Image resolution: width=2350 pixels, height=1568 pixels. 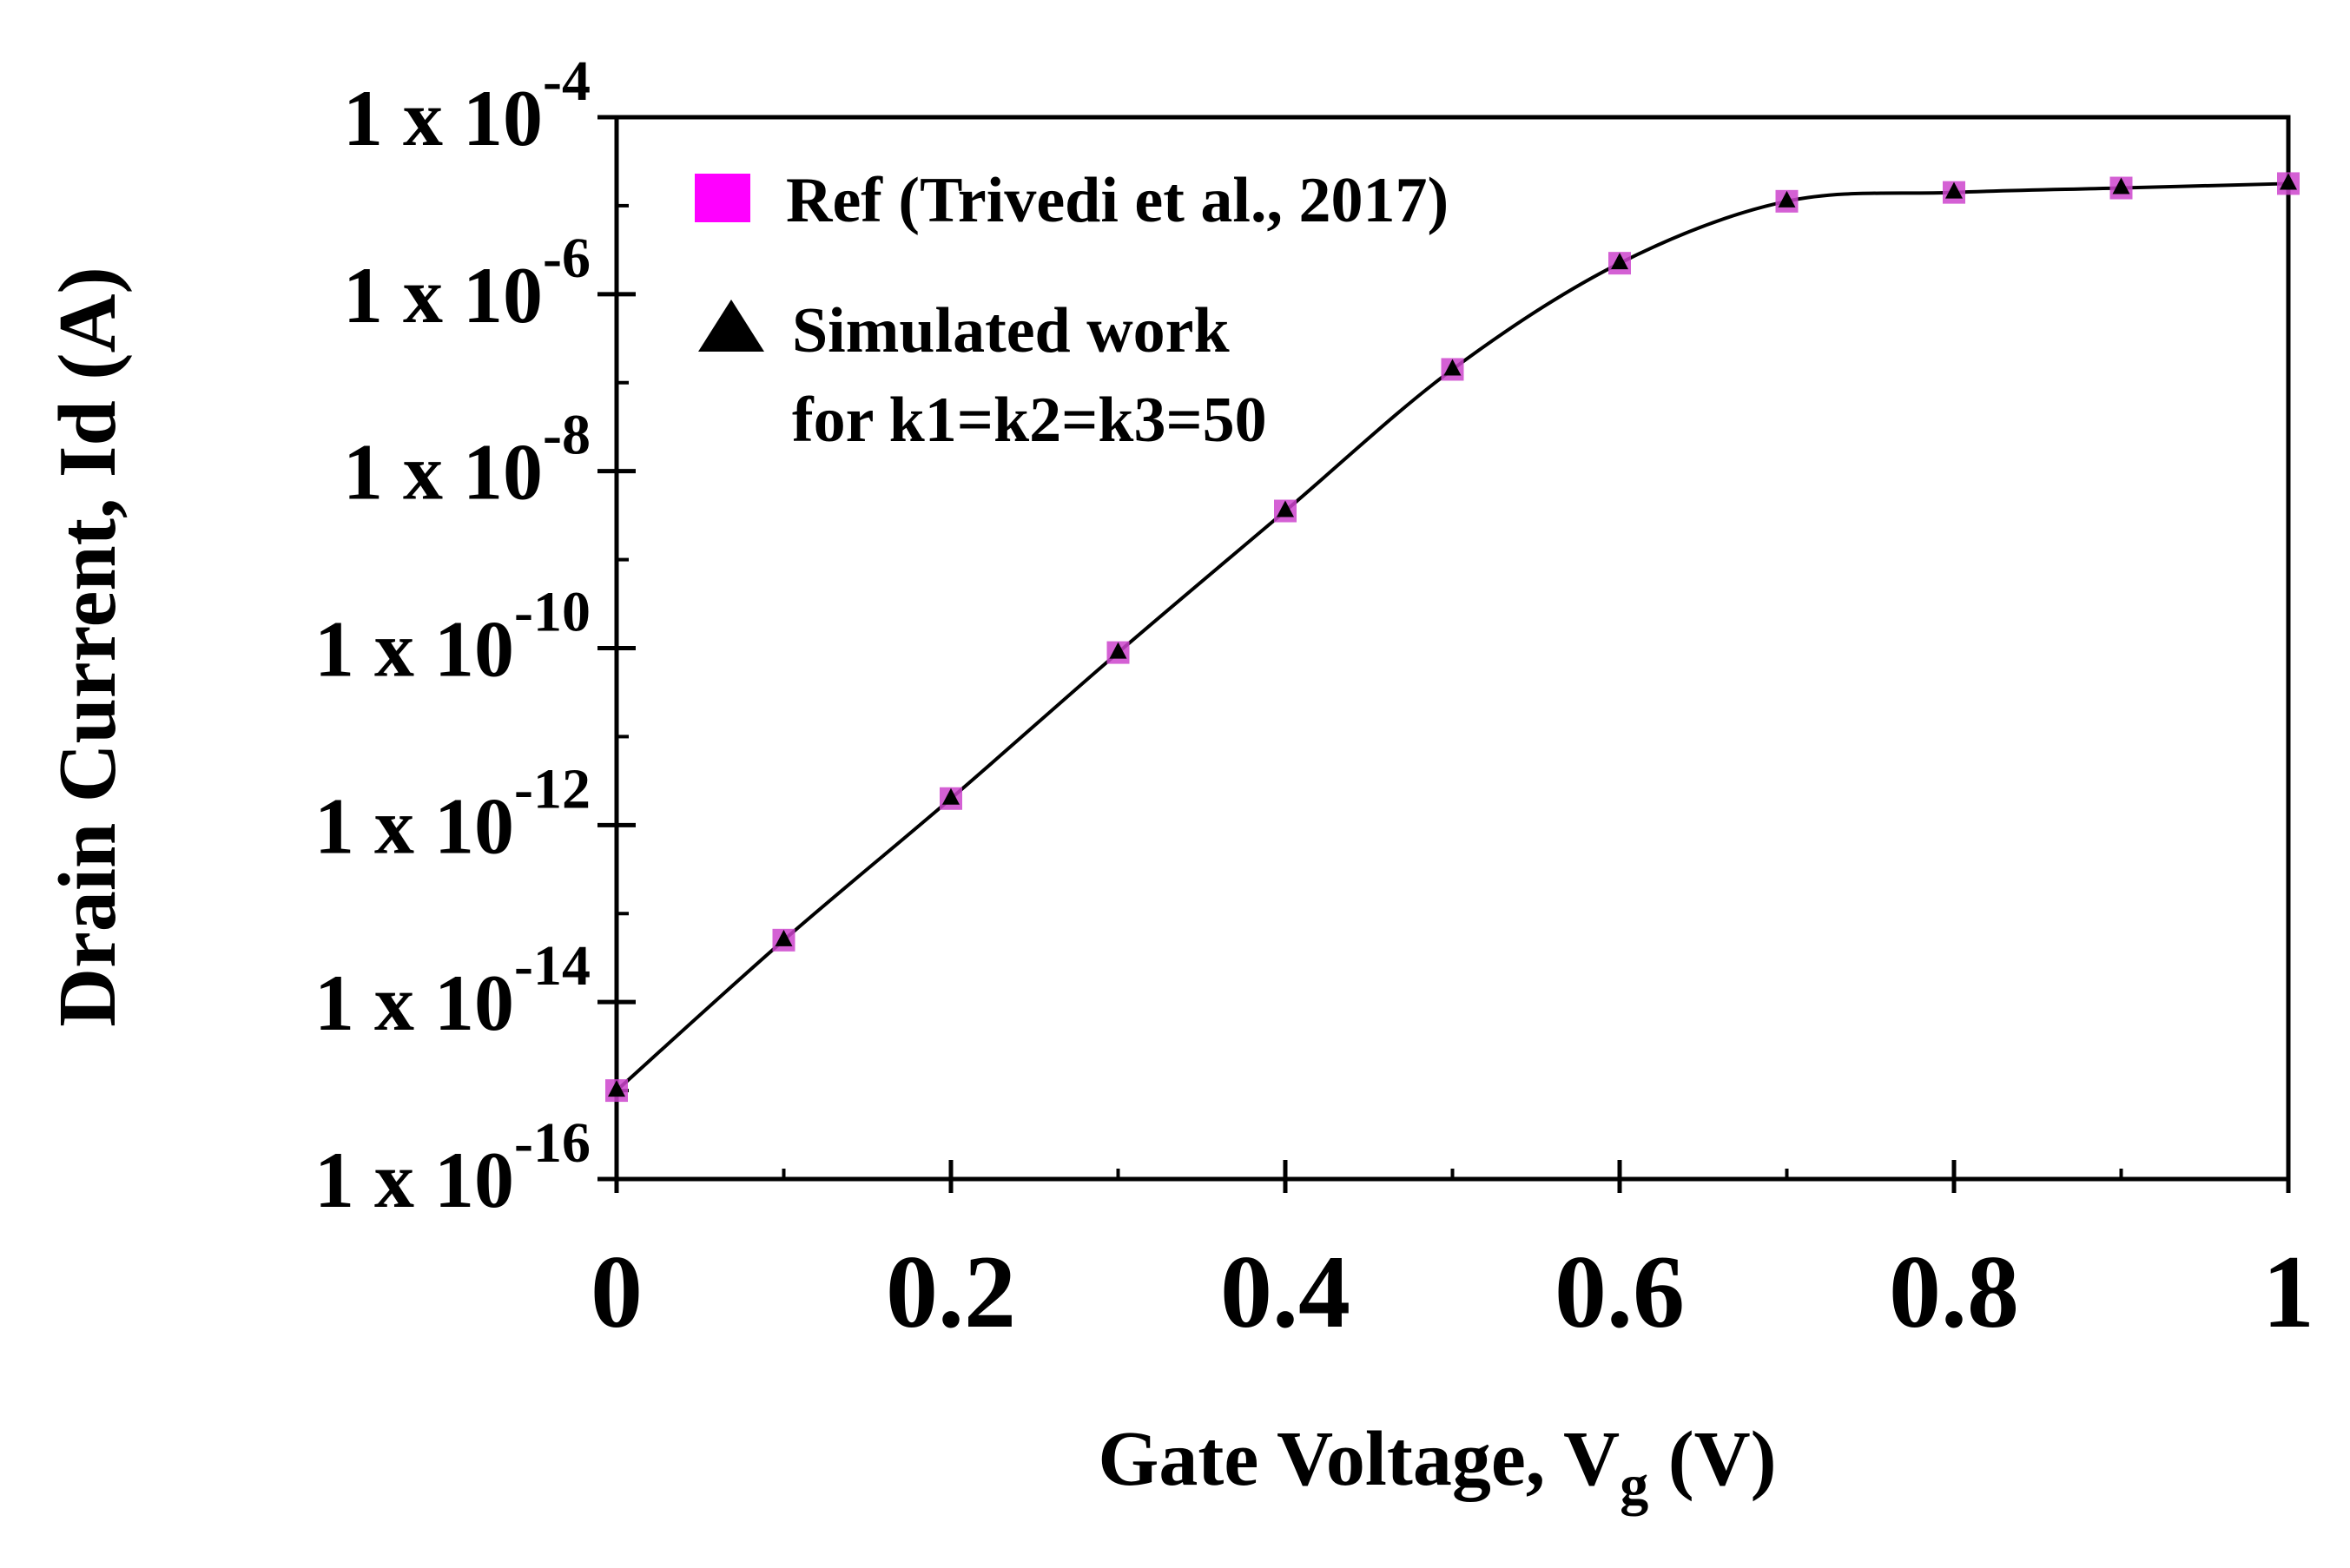 What do you see at coordinates (1117, 200) in the screenshot?
I see `legend-ref-label: Ref (Trivedi et al., 2017)` at bounding box center [1117, 200].